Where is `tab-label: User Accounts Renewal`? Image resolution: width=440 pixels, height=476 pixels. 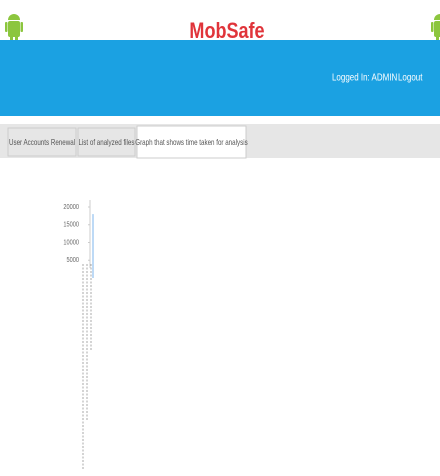 tab-label: User Accounts Renewal is located at coordinates (42, 142).